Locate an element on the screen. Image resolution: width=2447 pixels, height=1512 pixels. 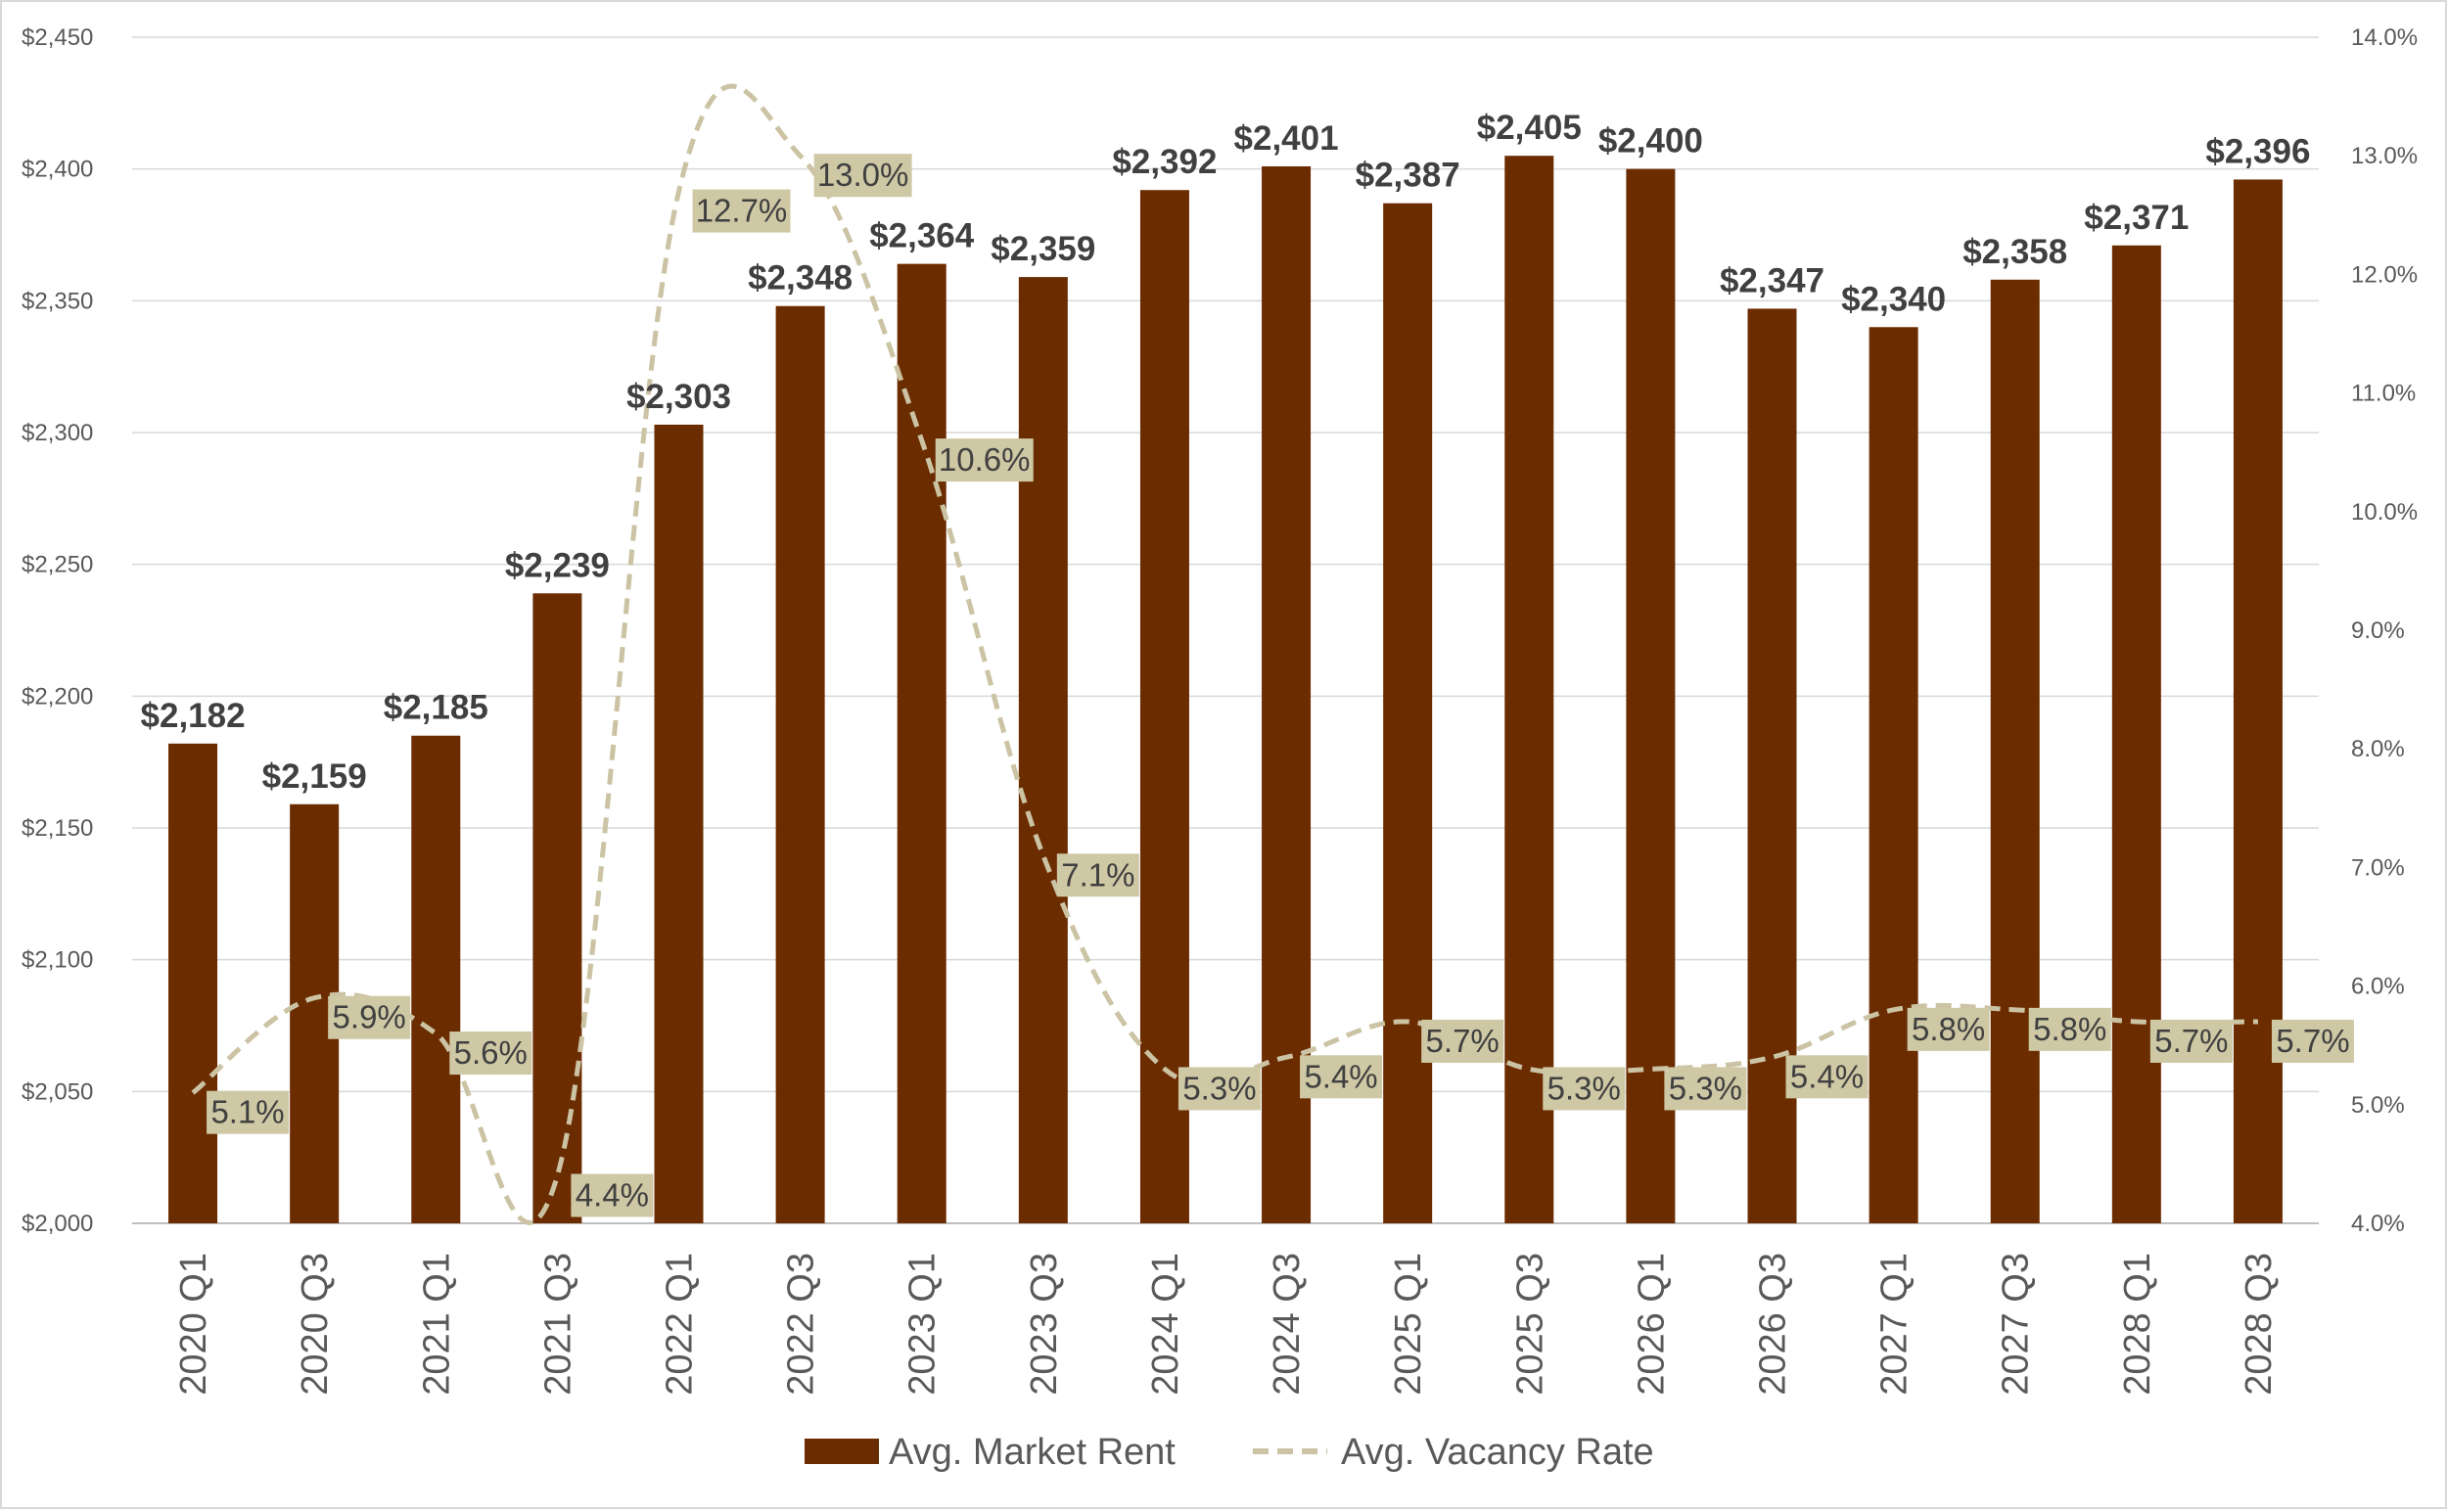
category-label: 2021 Q3 is located at coordinates (557, 1324).